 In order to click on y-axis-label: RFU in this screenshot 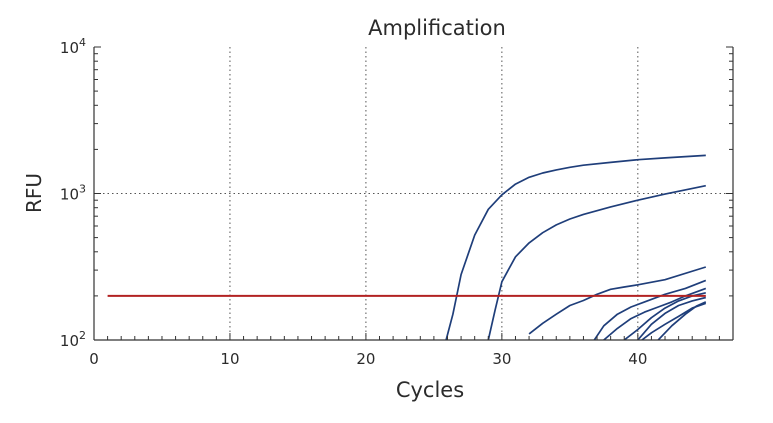, I will do `click(34, 193)`.